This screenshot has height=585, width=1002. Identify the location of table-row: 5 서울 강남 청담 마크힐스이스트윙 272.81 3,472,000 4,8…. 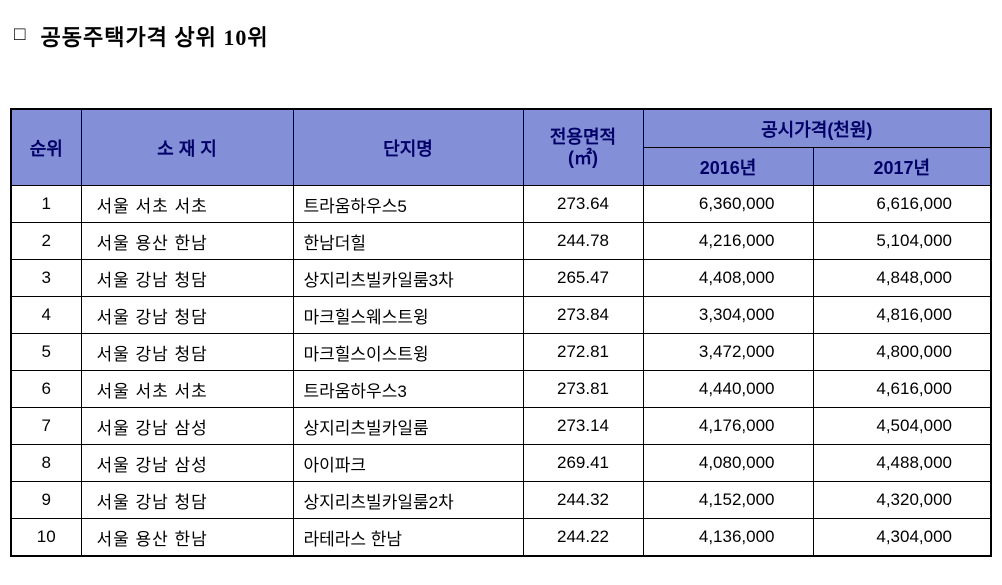
(501, 352).